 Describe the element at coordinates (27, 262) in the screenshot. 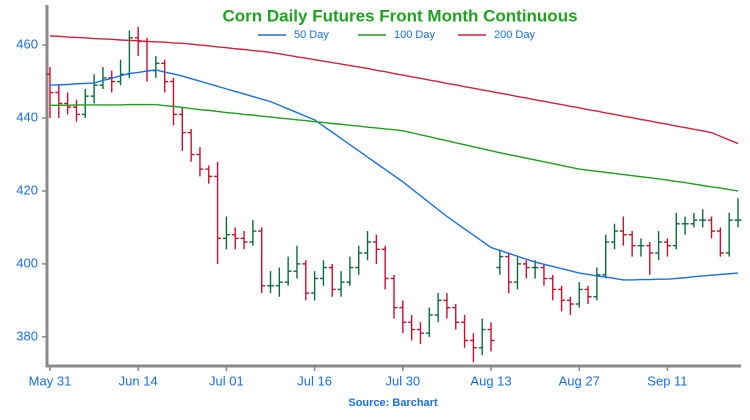

I see `y-tick-label: 400` at that location.